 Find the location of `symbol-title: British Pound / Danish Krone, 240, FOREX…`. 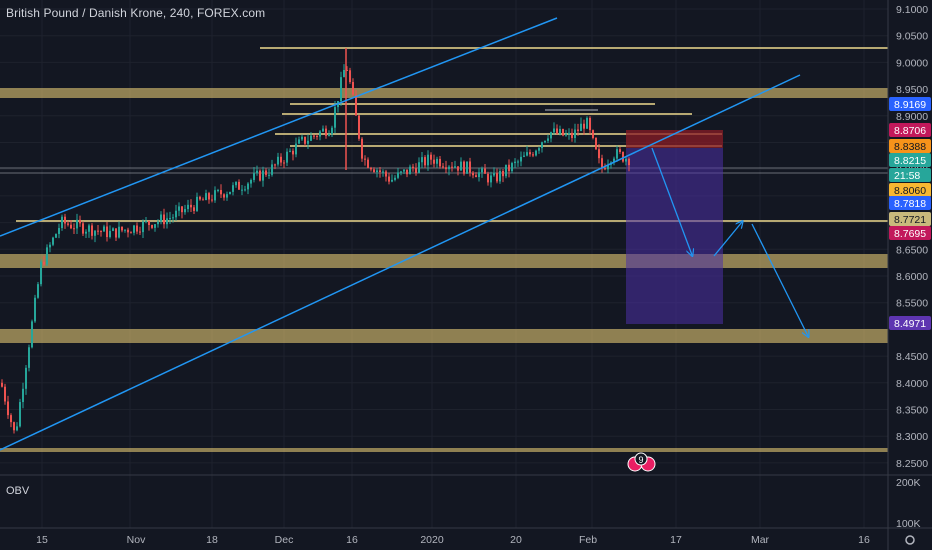

symbol-title: British Pound / Danish Krone, 240, FOREX… is located at coordinates (136, 13).